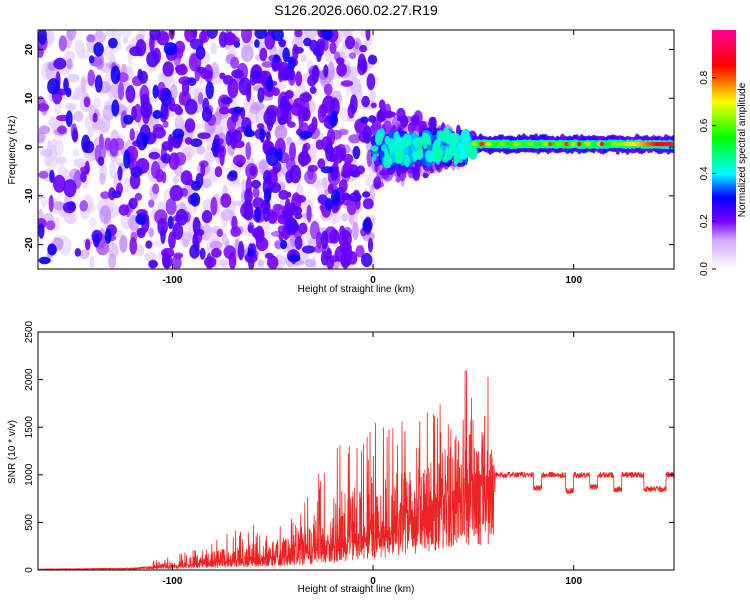 This screenshot has width=750, height=600. I want to click on snr-x-tick-label: -100, so click(172, 581).